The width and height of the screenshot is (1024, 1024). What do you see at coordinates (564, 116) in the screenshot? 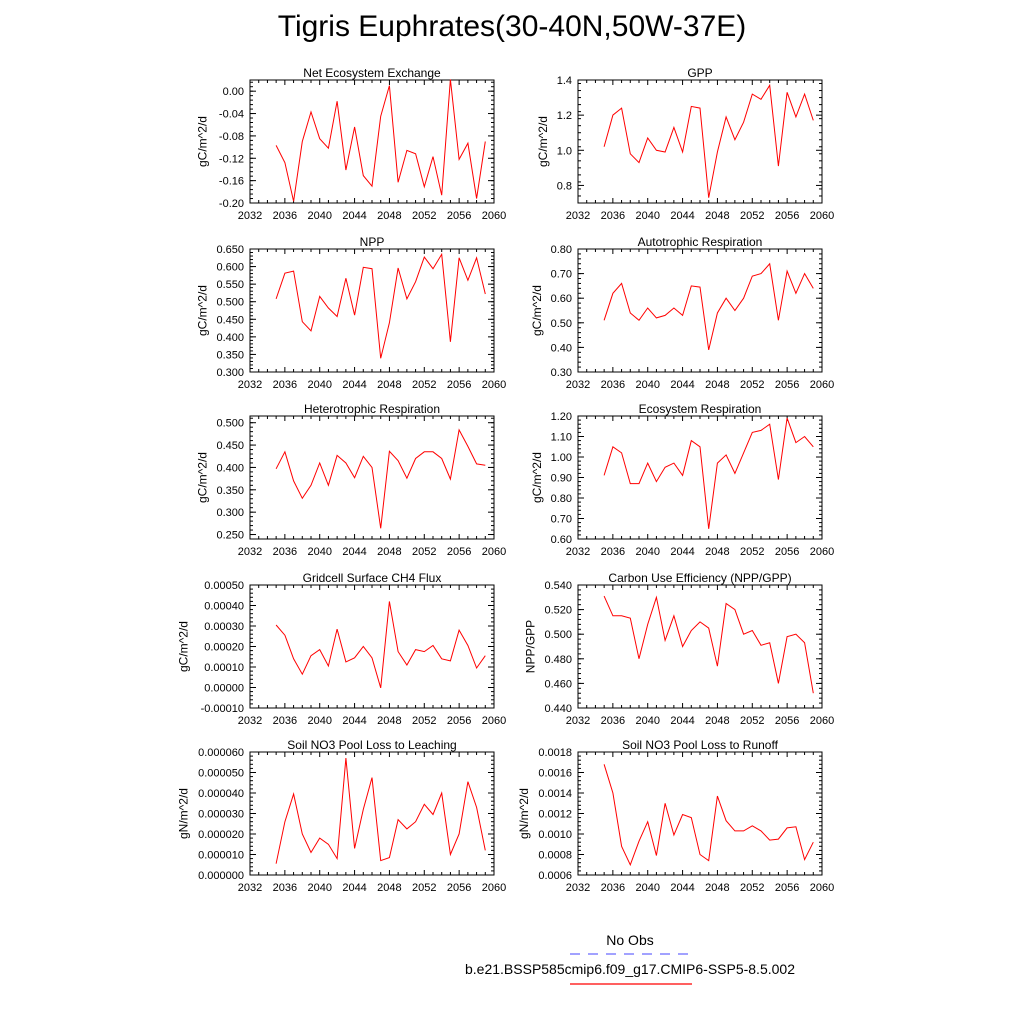
I see `y-tick-label: 1.2` at bounding box center [564, 116].